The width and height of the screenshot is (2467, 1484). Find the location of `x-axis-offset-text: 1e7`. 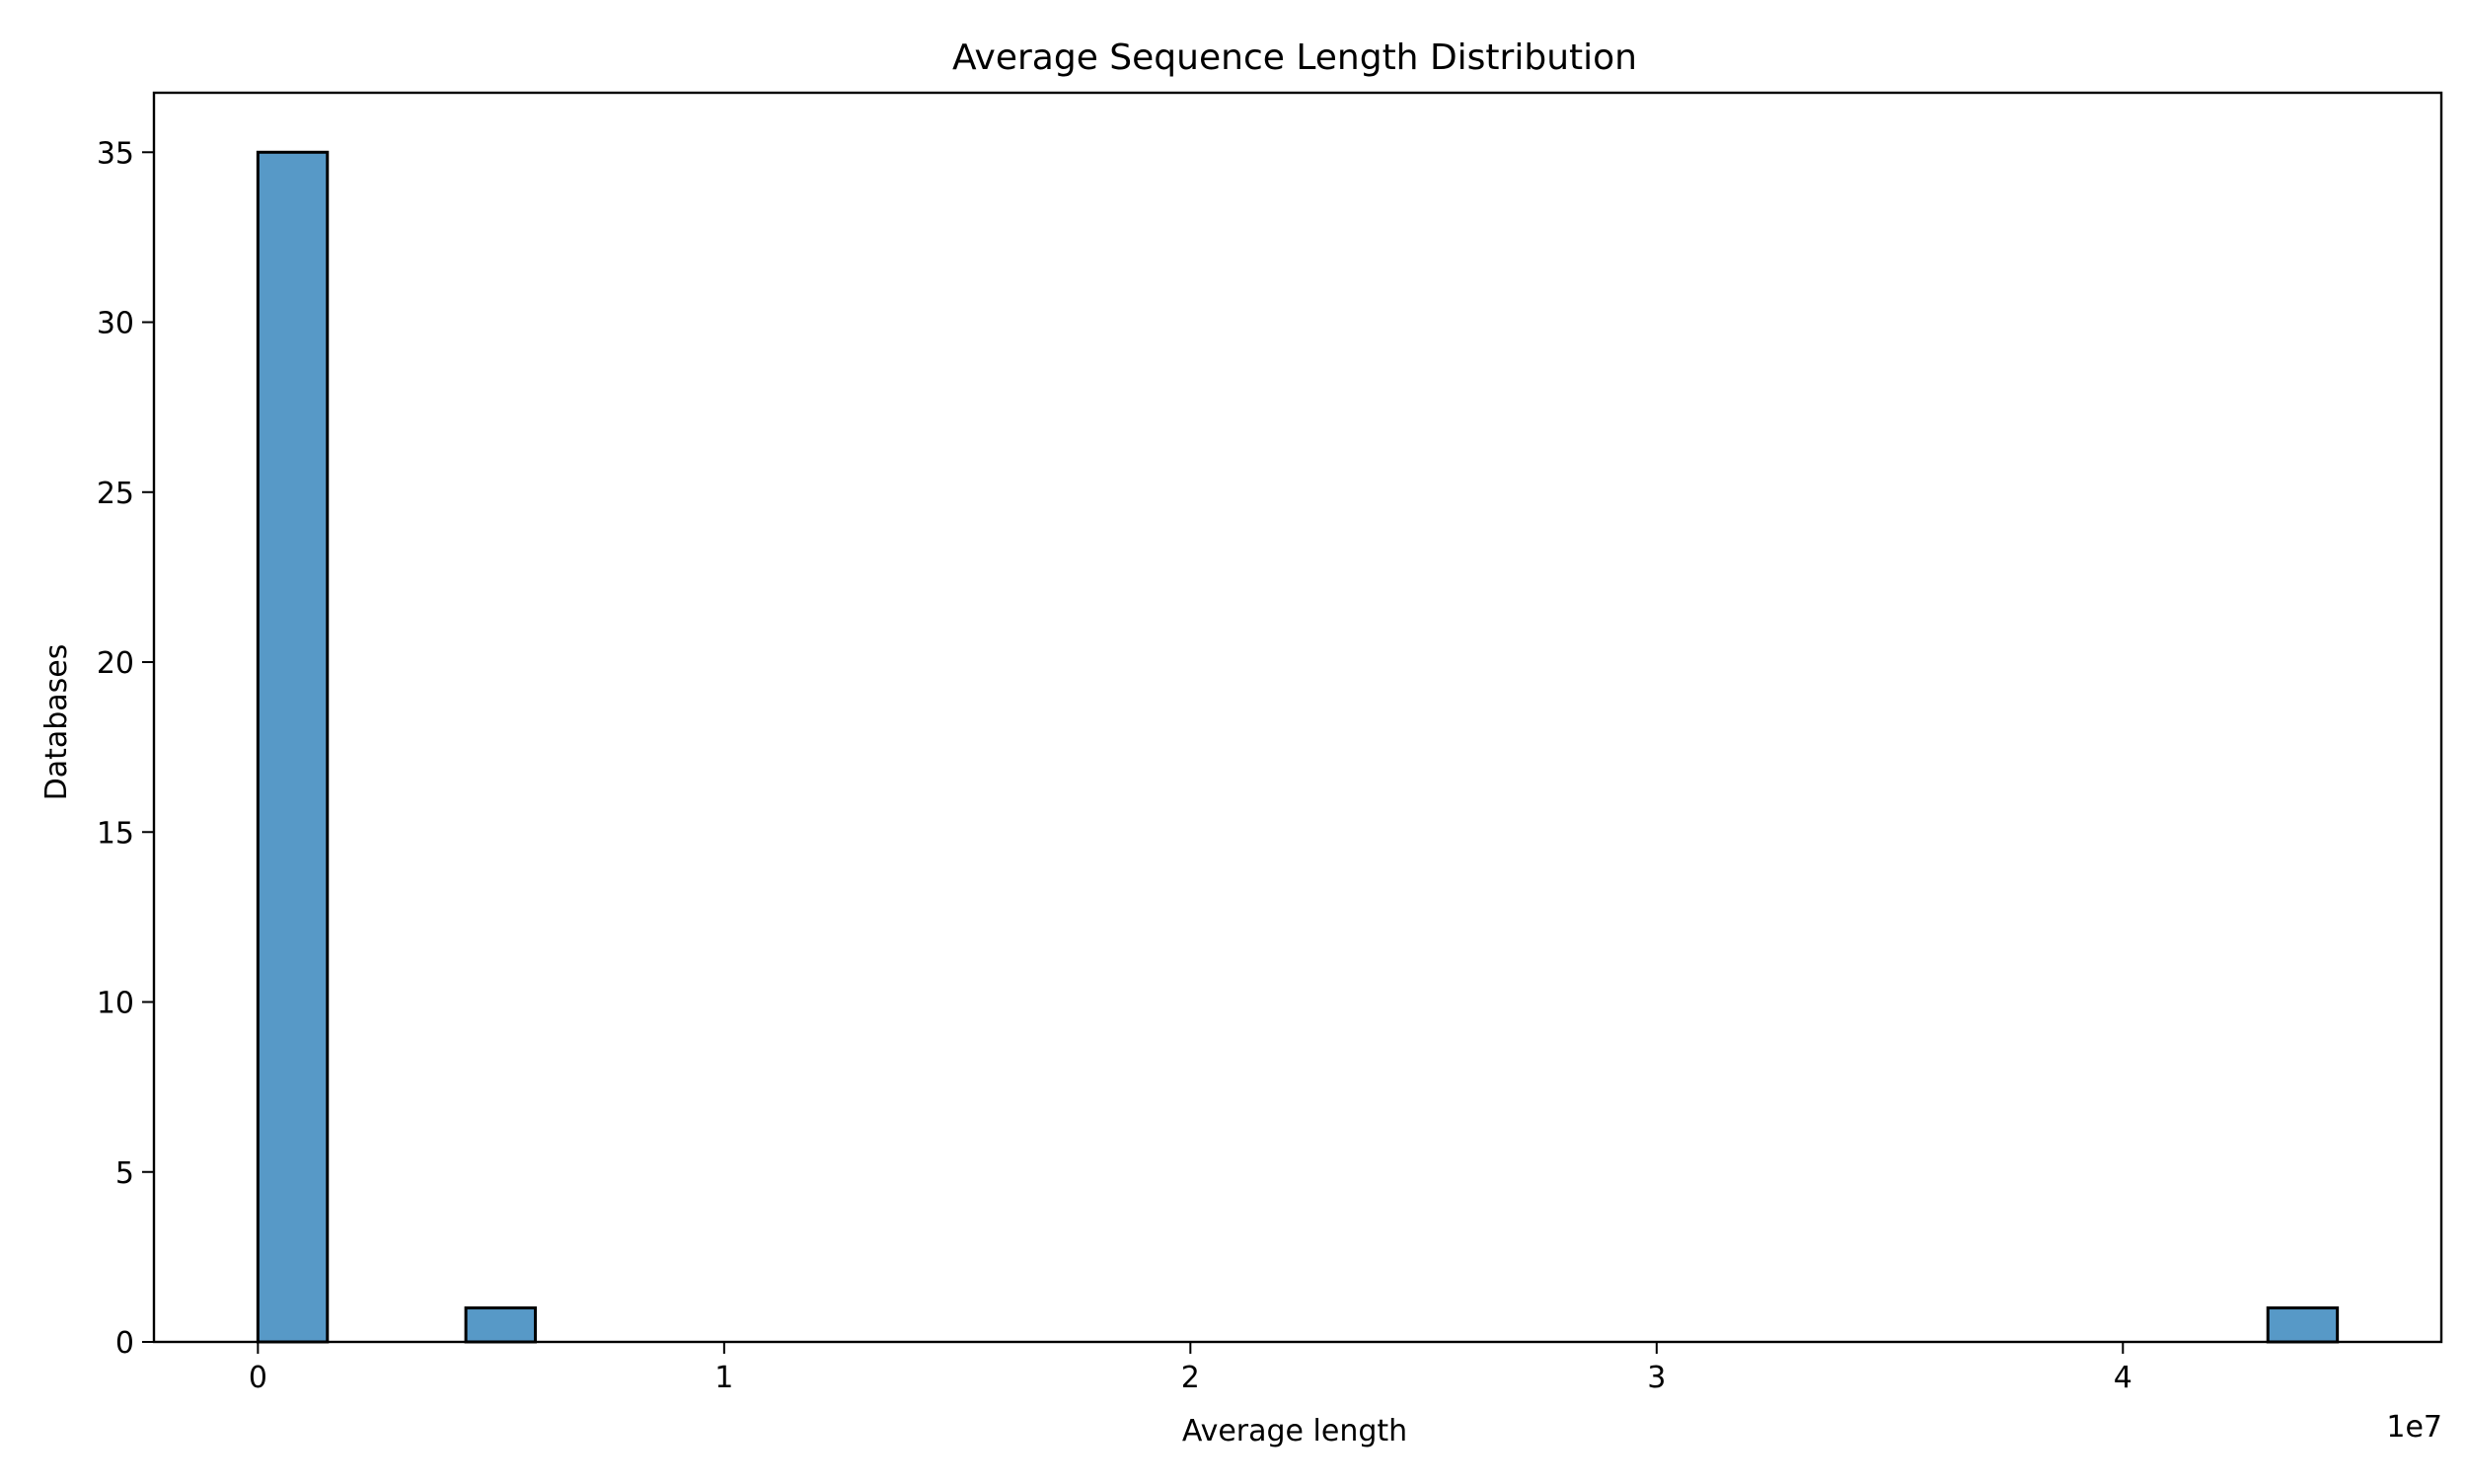

x-axis-offset-text: 1e7 is located at coordinates (2414, 1427).